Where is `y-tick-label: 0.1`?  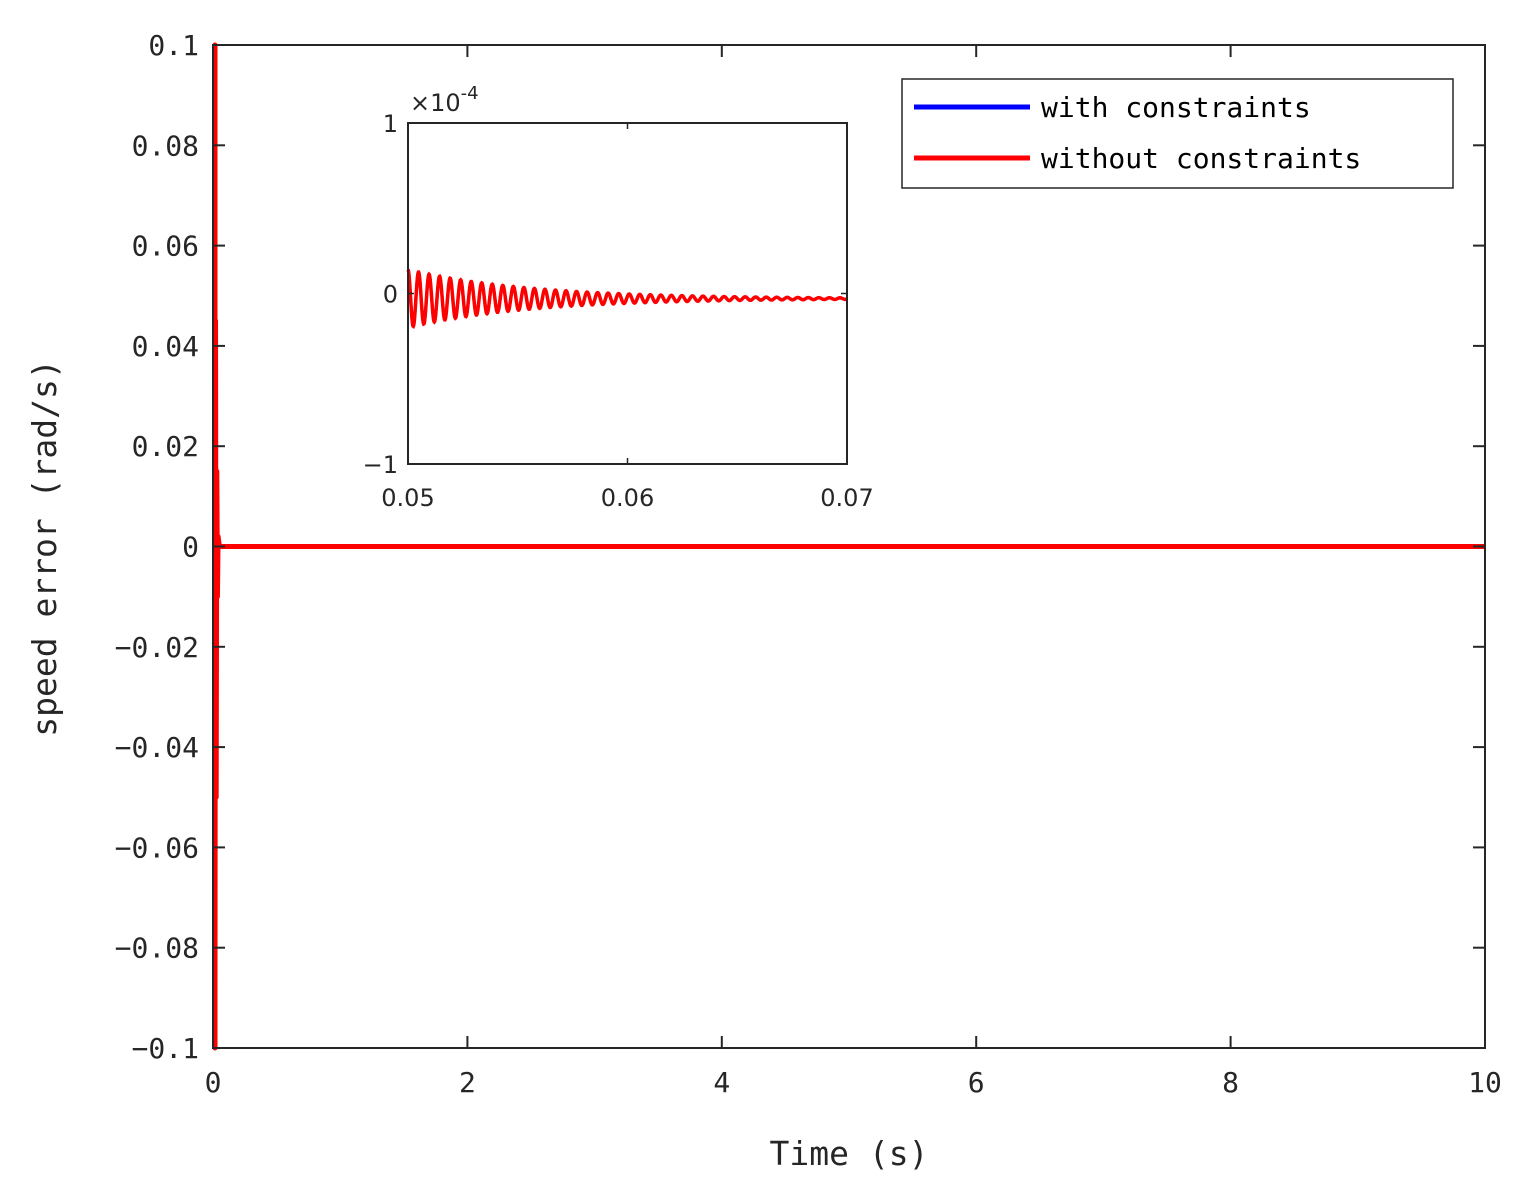
y-tick-label: 0.1 is located at coordinates (173, 45).